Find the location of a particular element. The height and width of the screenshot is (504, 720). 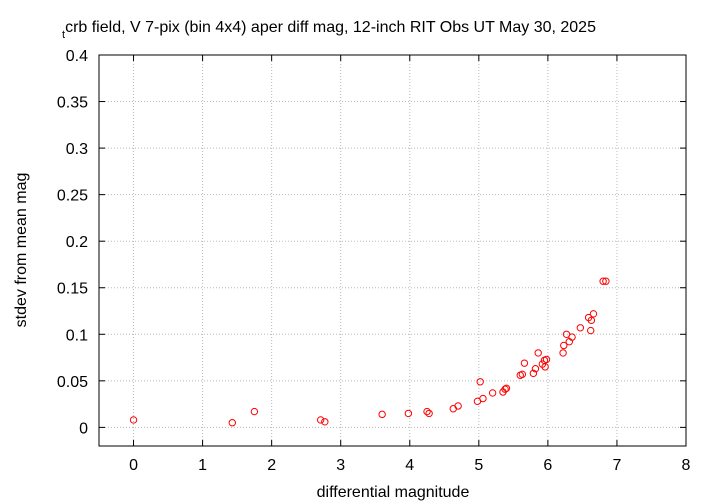

x-tick-label: 4 is located at coordinates (409, 465).